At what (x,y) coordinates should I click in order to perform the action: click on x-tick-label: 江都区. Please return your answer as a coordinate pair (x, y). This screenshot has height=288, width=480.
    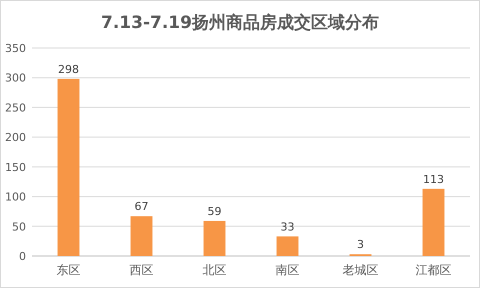
    Looking at the image, I should click on (434, 270).